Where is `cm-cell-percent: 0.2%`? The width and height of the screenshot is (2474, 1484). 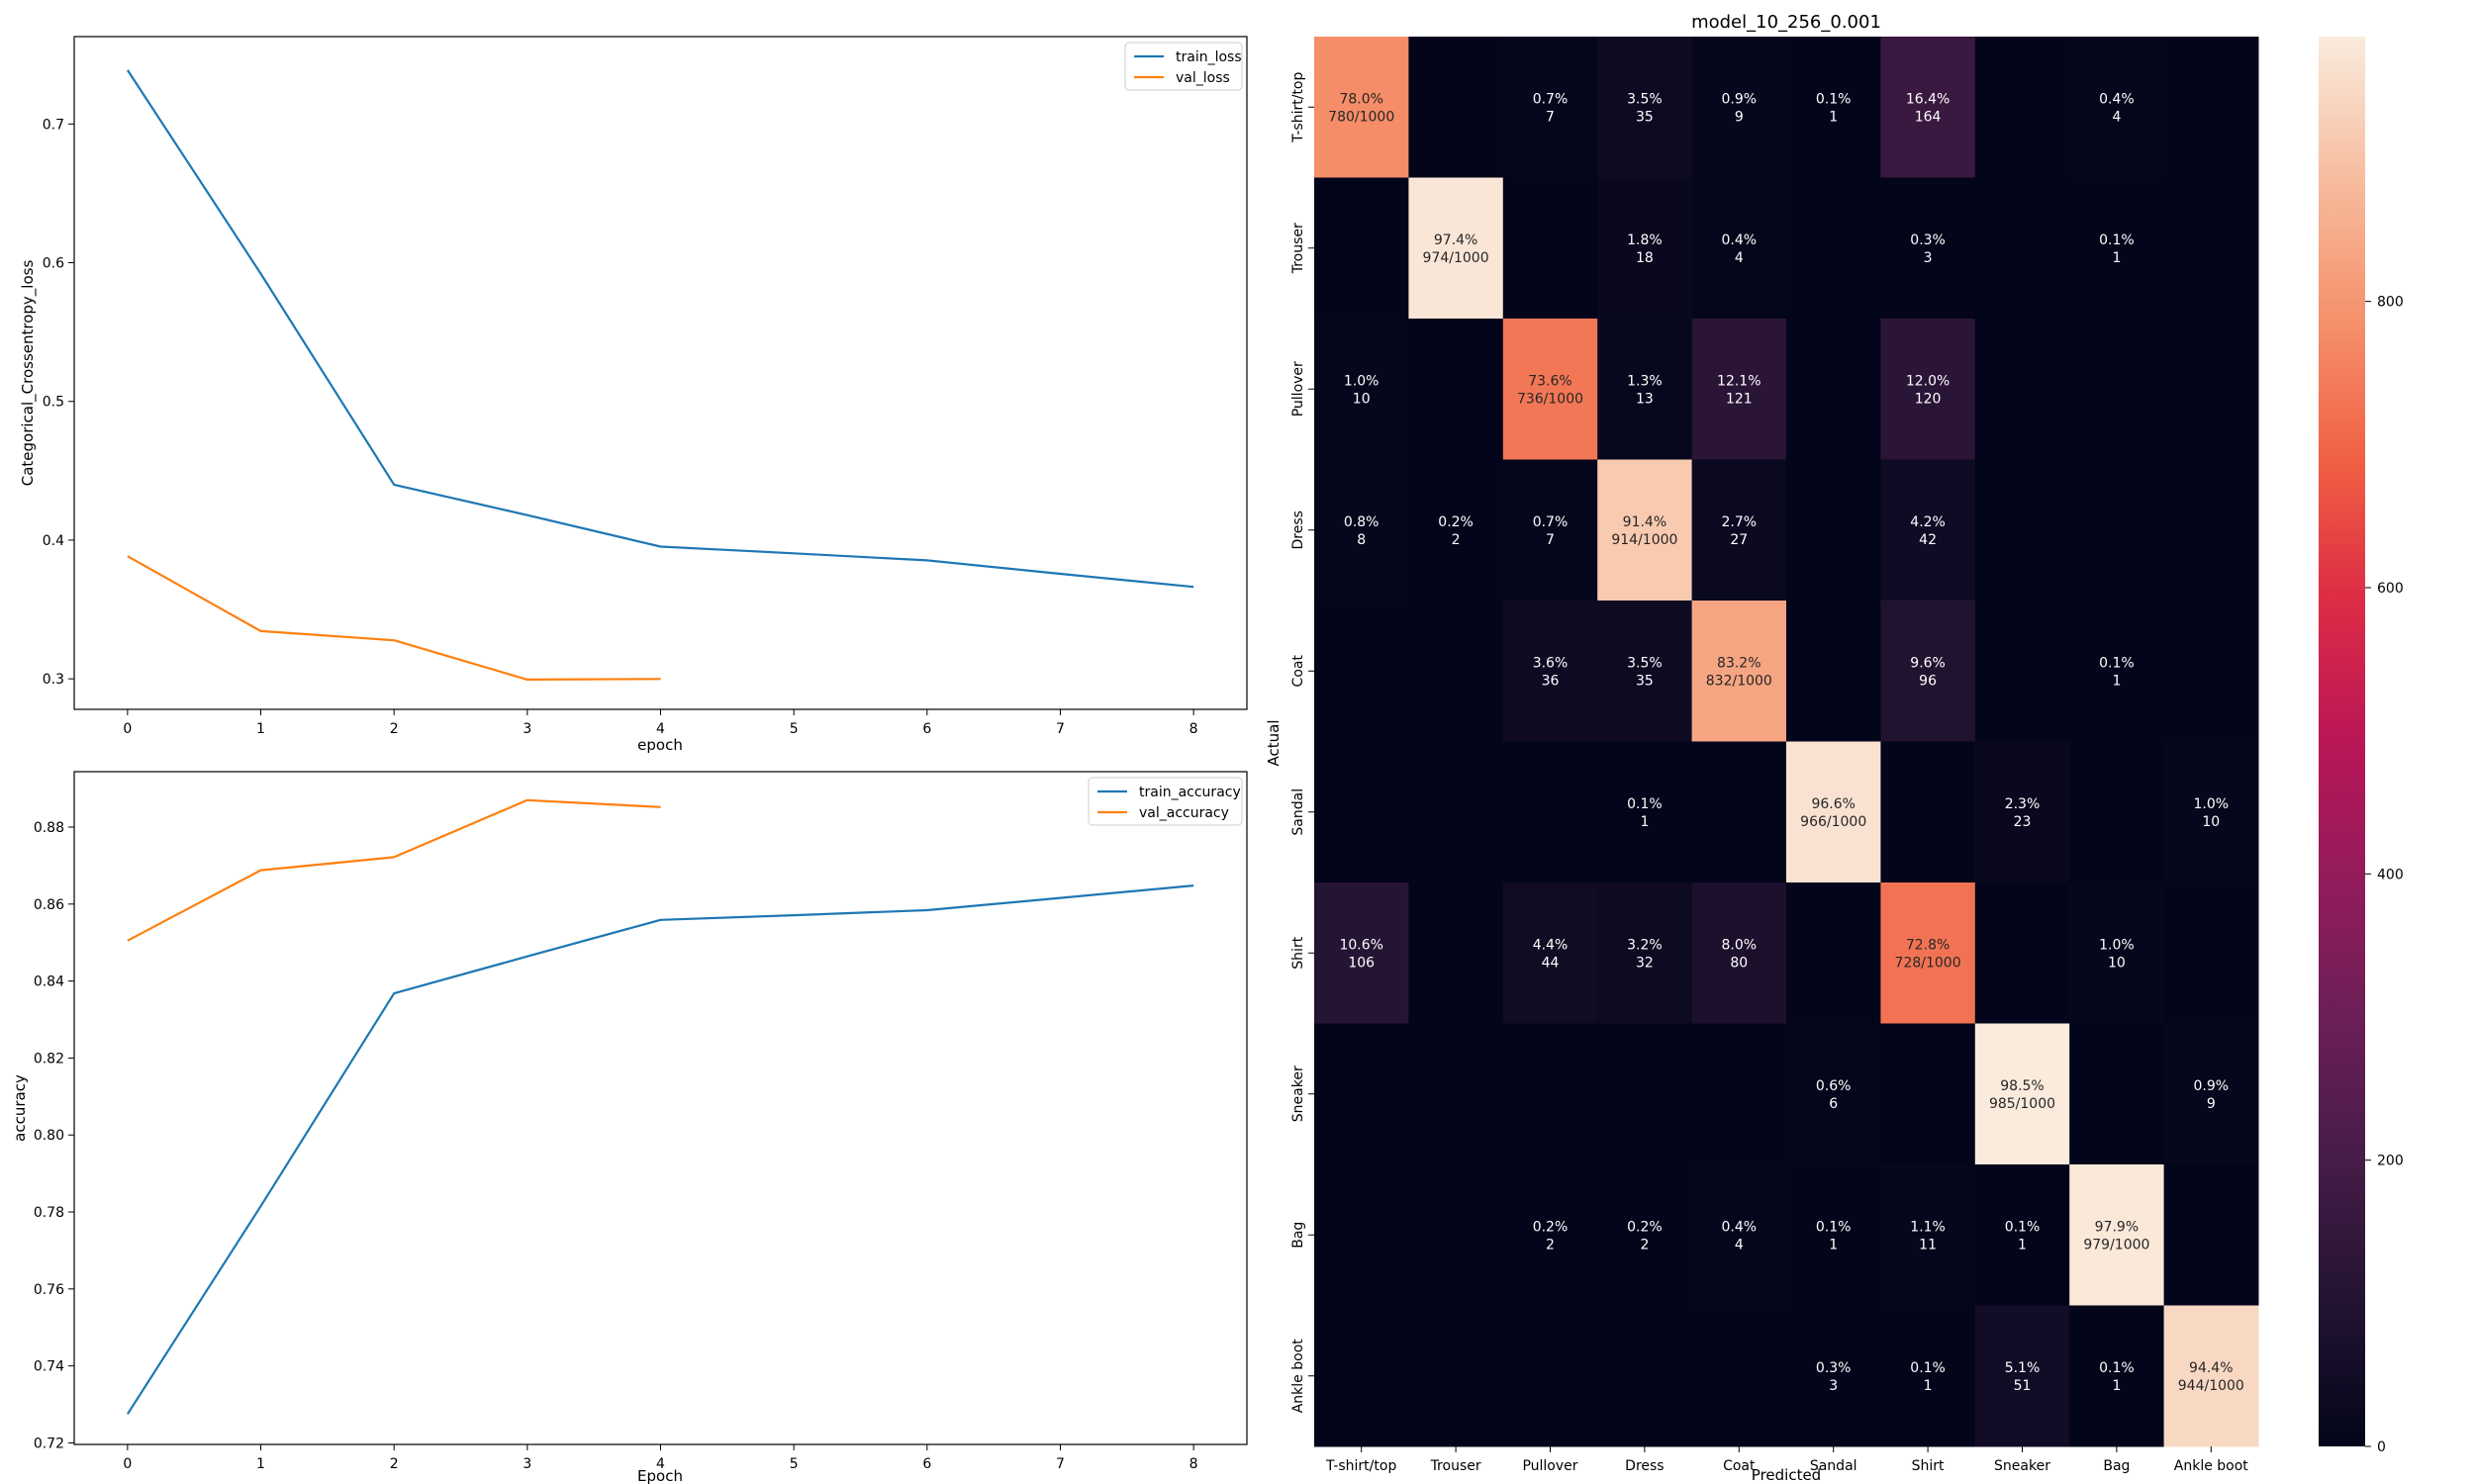
cm-cell-percent: 0.2% is located at coordinates (1456, 522).